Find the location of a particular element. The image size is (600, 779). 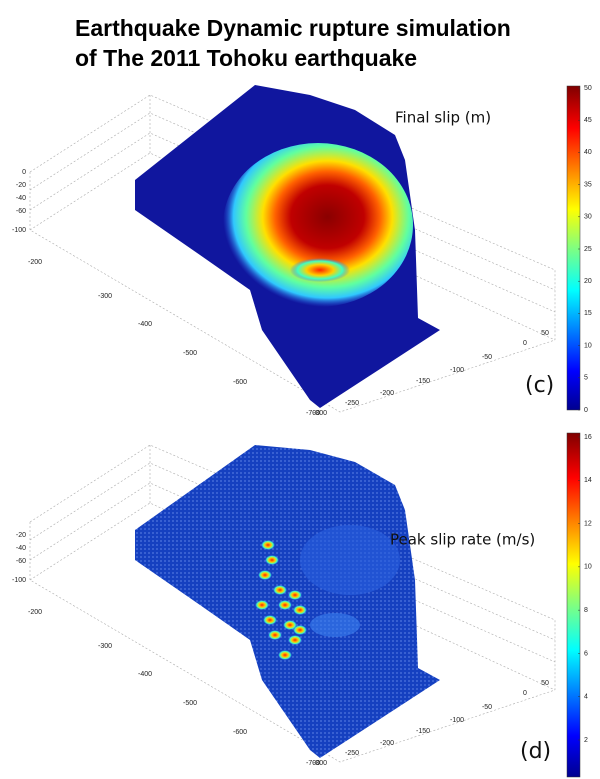

colorbar-tick-label: 20 is located at coordinates (588, 281).